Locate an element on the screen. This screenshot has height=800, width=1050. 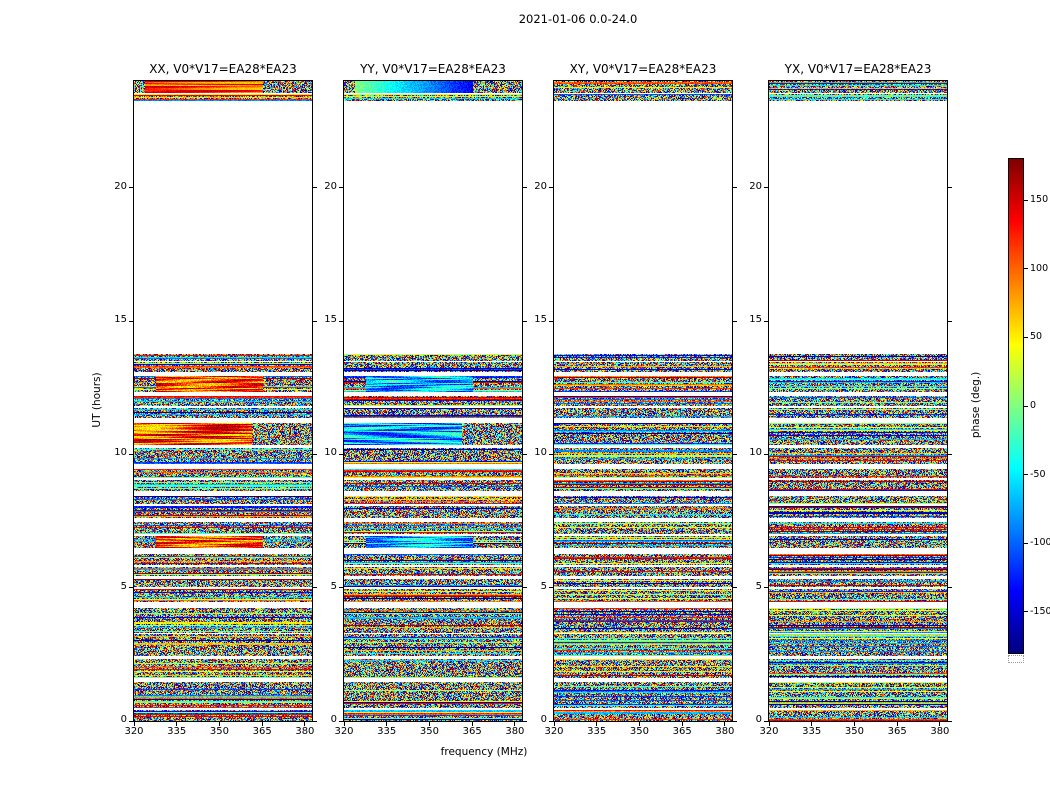
panel-title-yy: YY, V0*V17=EA28*EA23 is located at coordinates (433, 69).